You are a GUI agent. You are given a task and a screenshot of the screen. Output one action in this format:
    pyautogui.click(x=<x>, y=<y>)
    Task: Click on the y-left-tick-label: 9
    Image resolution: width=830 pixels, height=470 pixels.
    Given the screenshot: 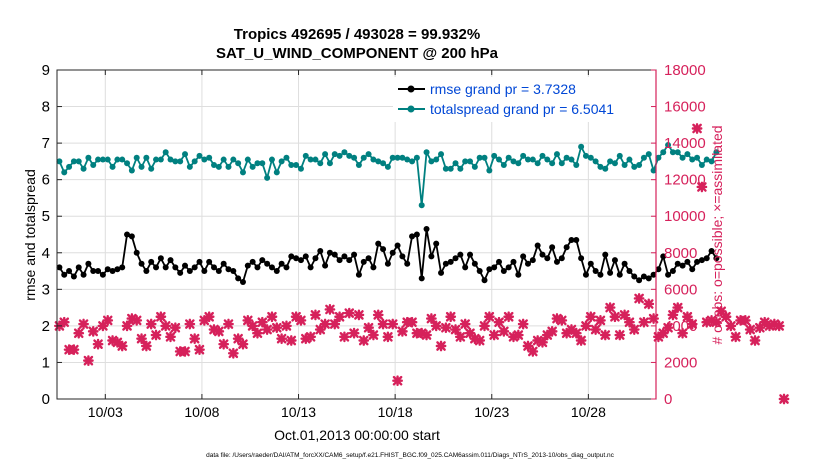 What is the action you would take?
    pyautogui.click(x=46, y=70)
    